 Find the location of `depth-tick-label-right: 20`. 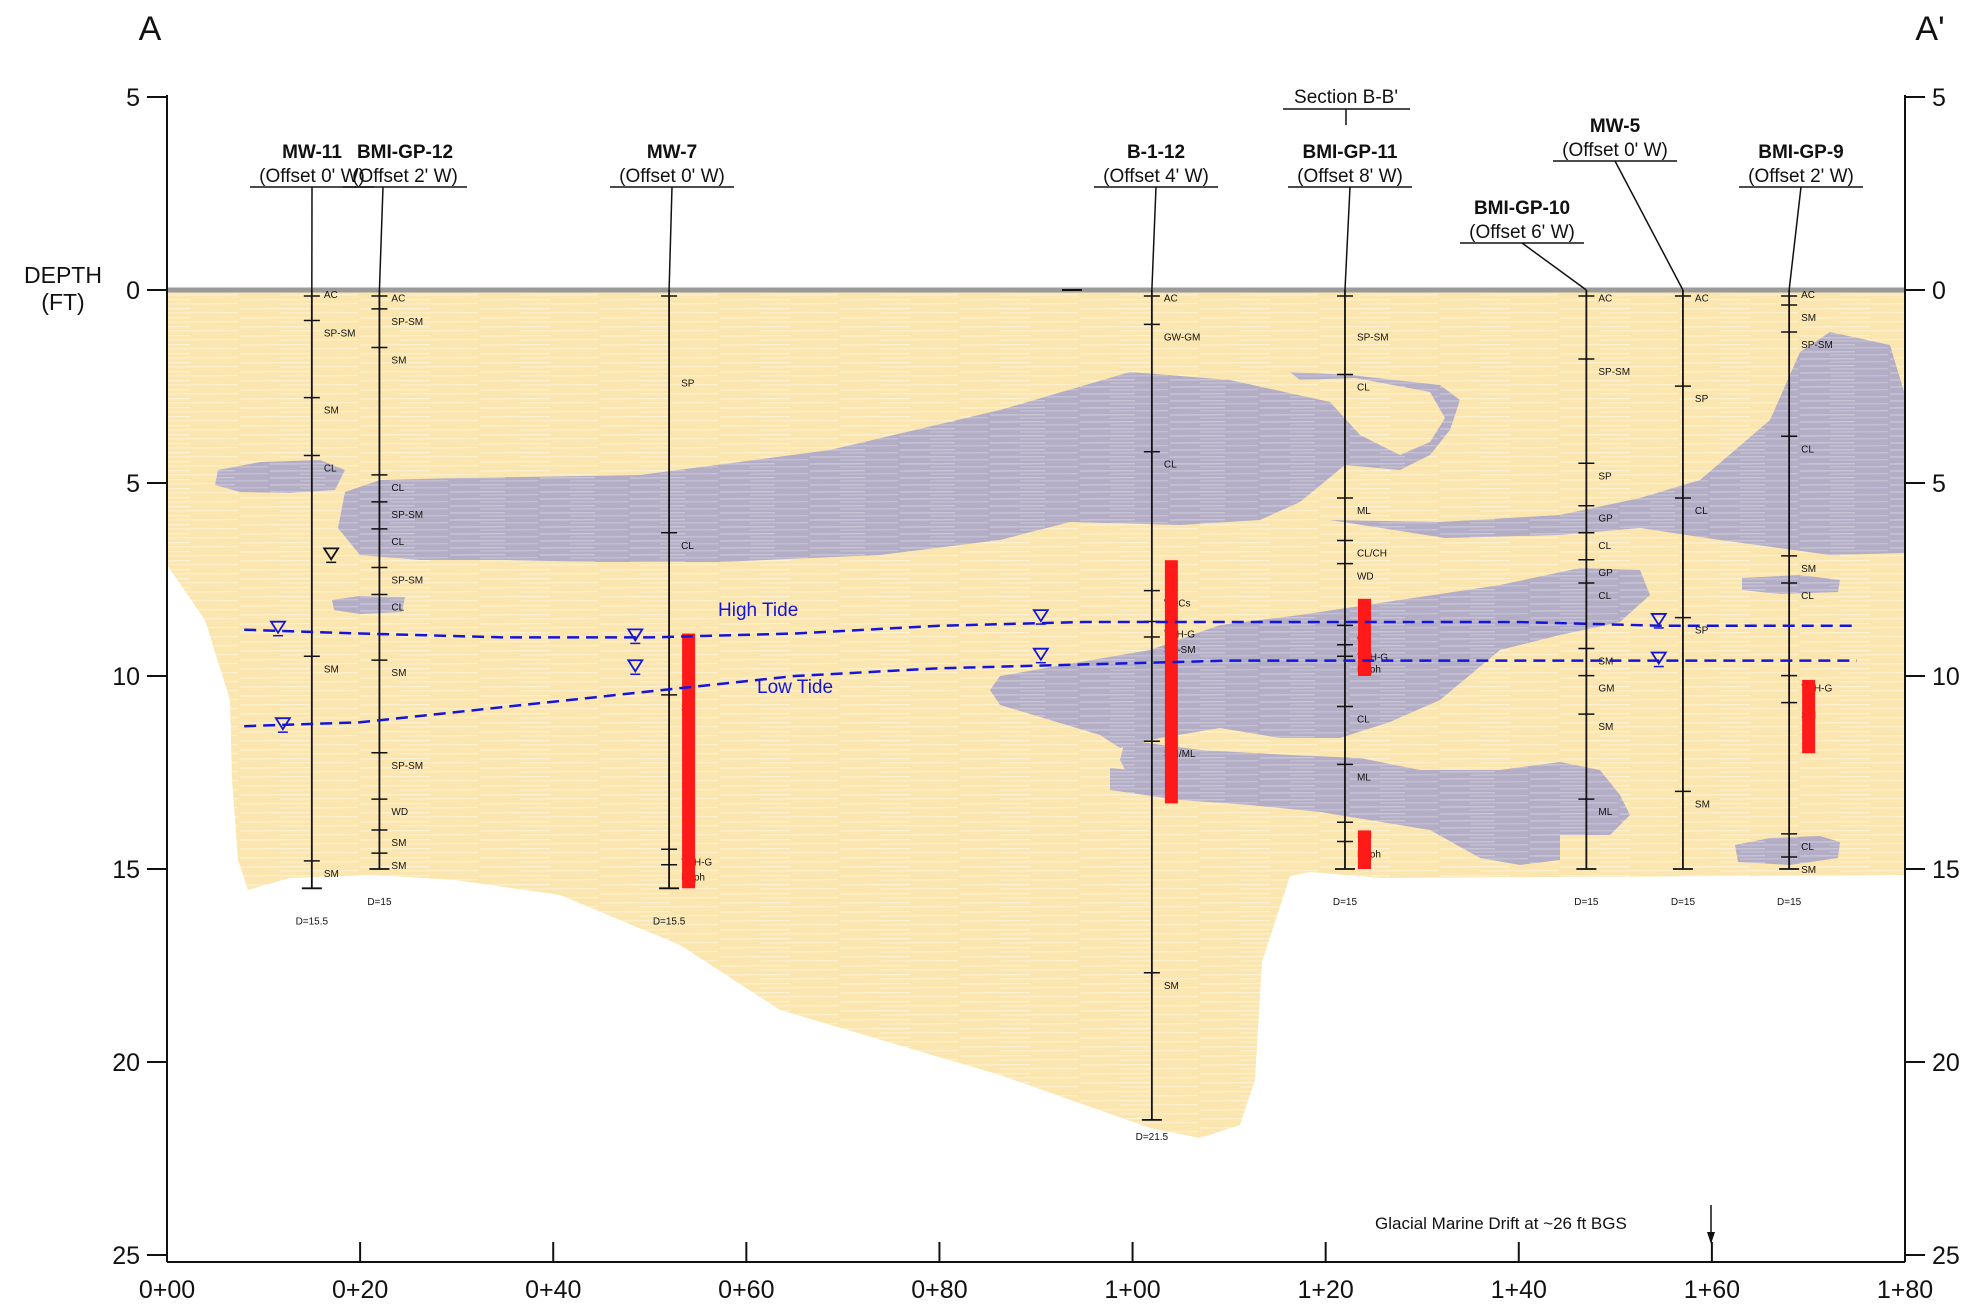

depth-tick-label-right: 20 is located at coordinates (1946, 1063).